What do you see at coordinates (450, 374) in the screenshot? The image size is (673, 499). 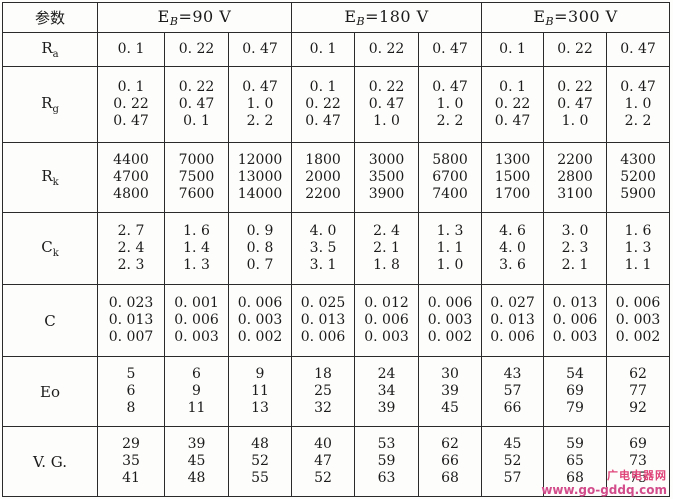 I see `cell-value: 30` at bounding box center [450, 374].